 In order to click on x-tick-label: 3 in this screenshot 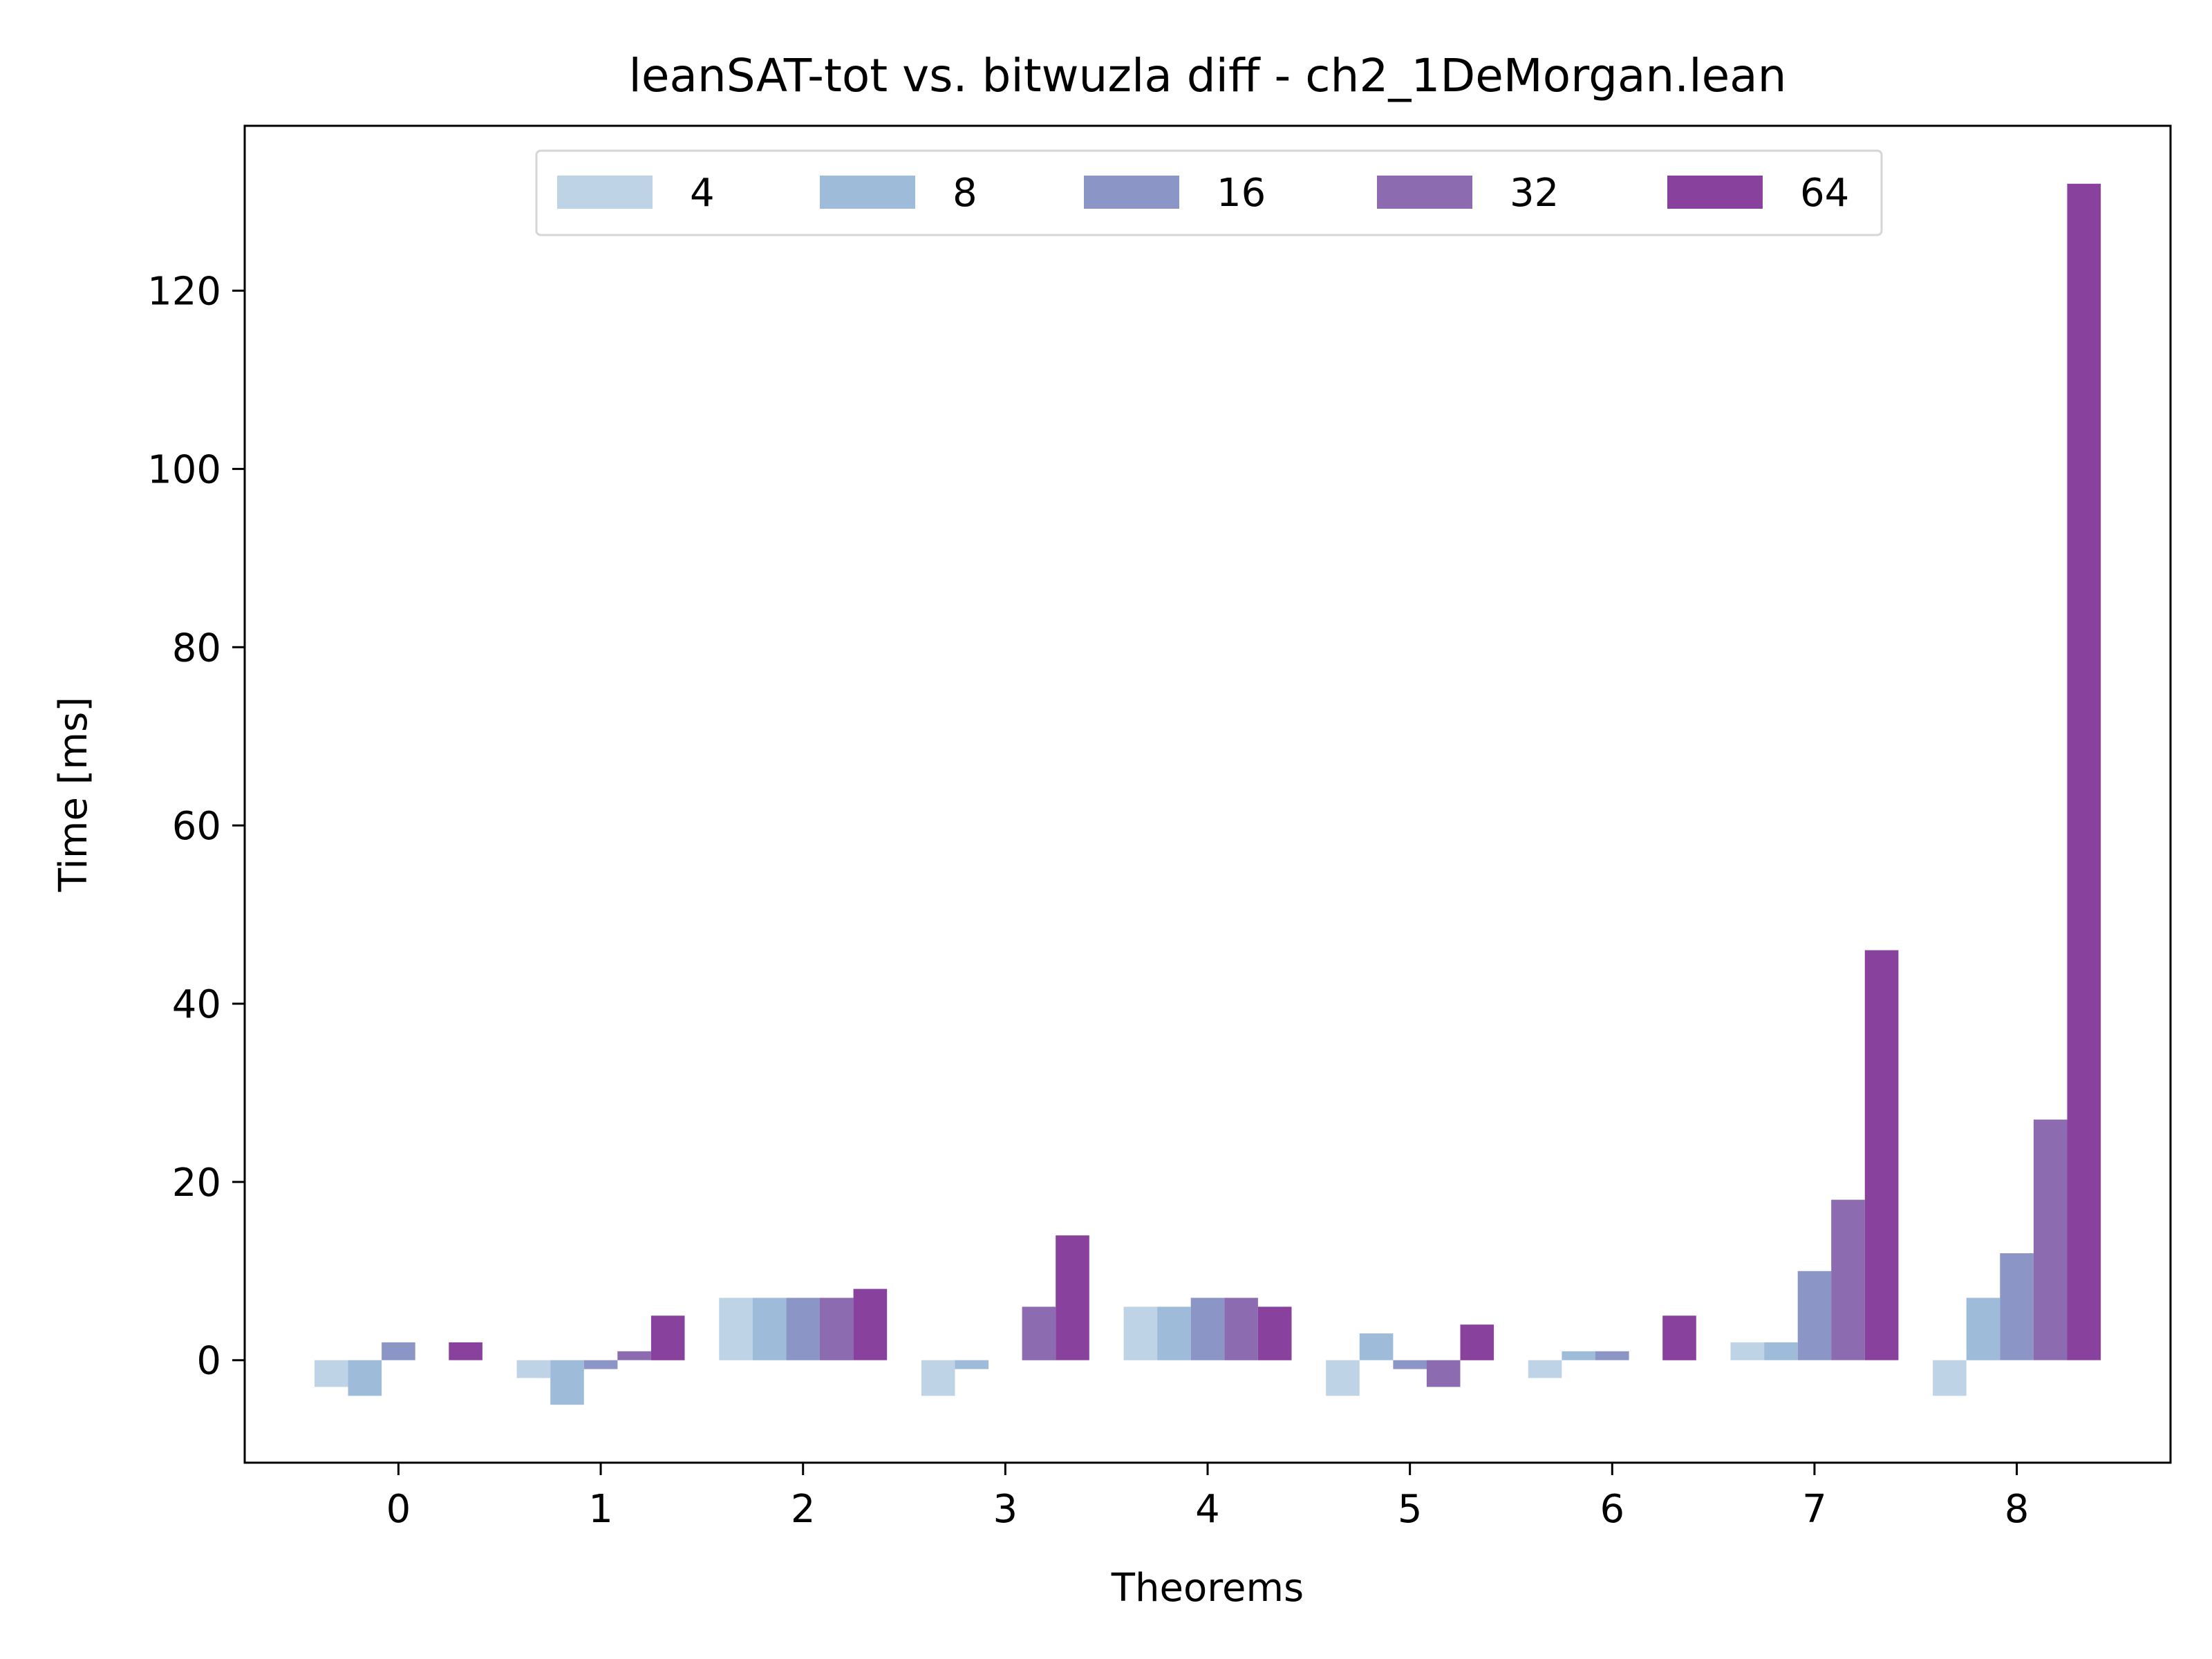, I will do `click(1006, 1509)`.